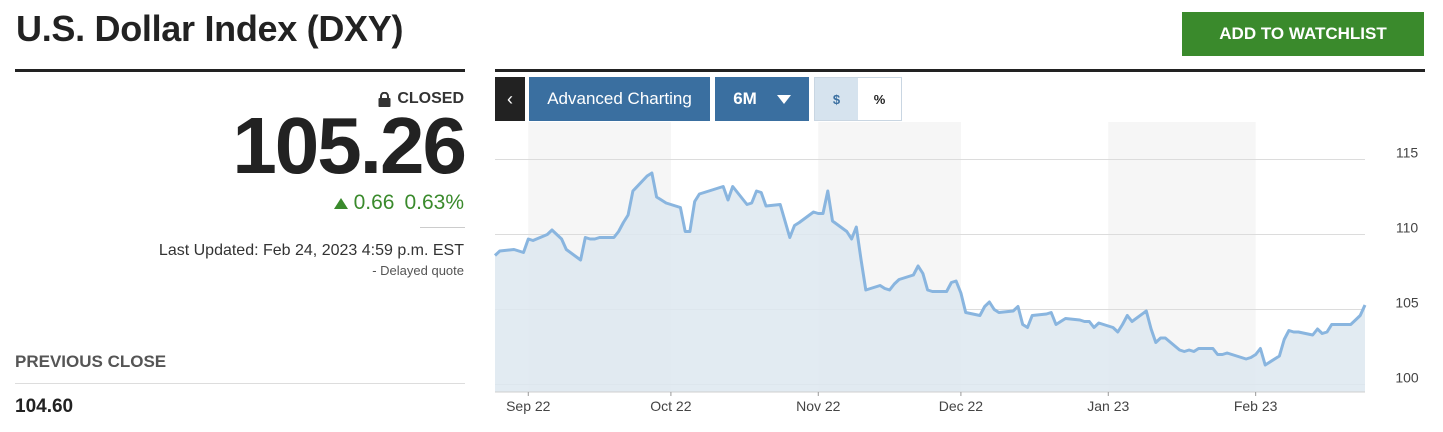 This screenshot has width=1443, height=432. I want to click on chevron-left-icon: ‹, so click(510, 98).